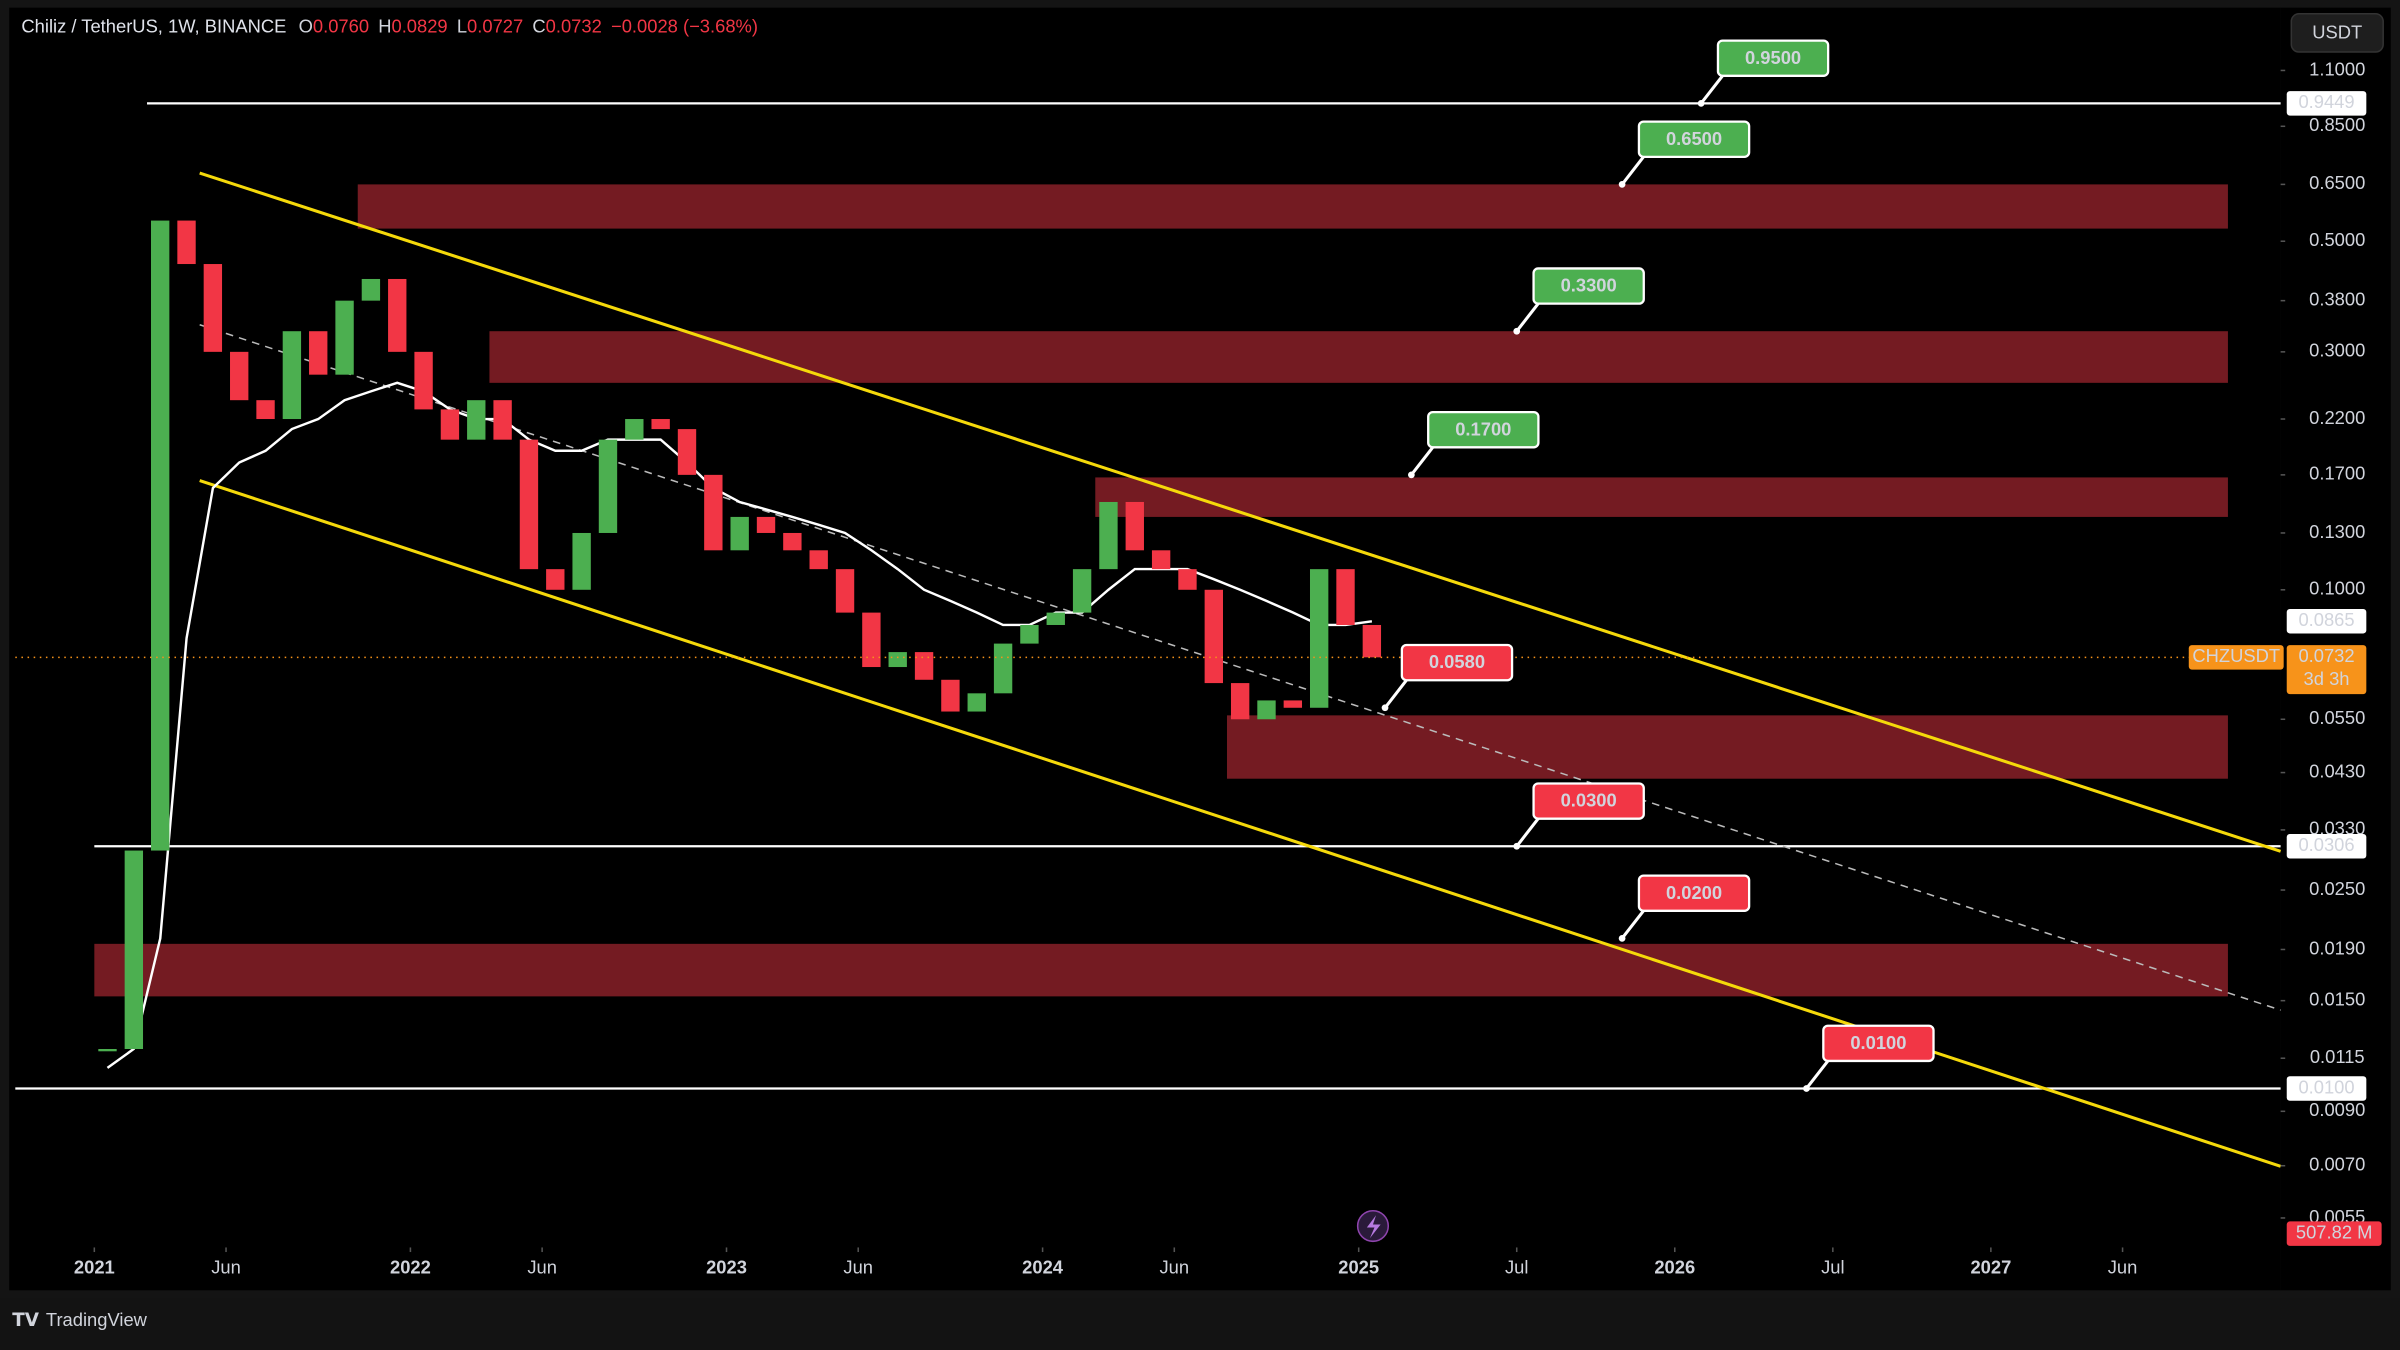 The height and width of the screenshot is (1350, 2400). I want to click on countdown-label: 3d 3h, so click(2327, 678).